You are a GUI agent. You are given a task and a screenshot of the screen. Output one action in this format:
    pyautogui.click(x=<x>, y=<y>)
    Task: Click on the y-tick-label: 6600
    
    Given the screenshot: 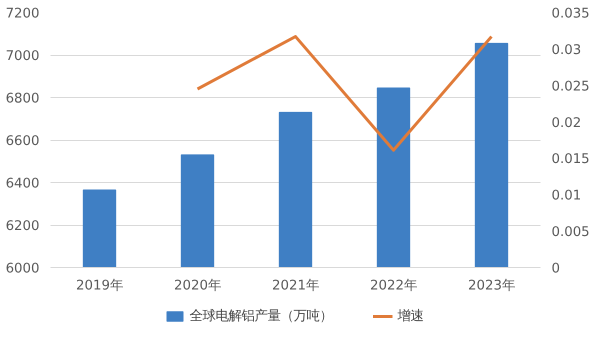 What is the action you would take?
    pyautogui.click(x=23, y=141)
    